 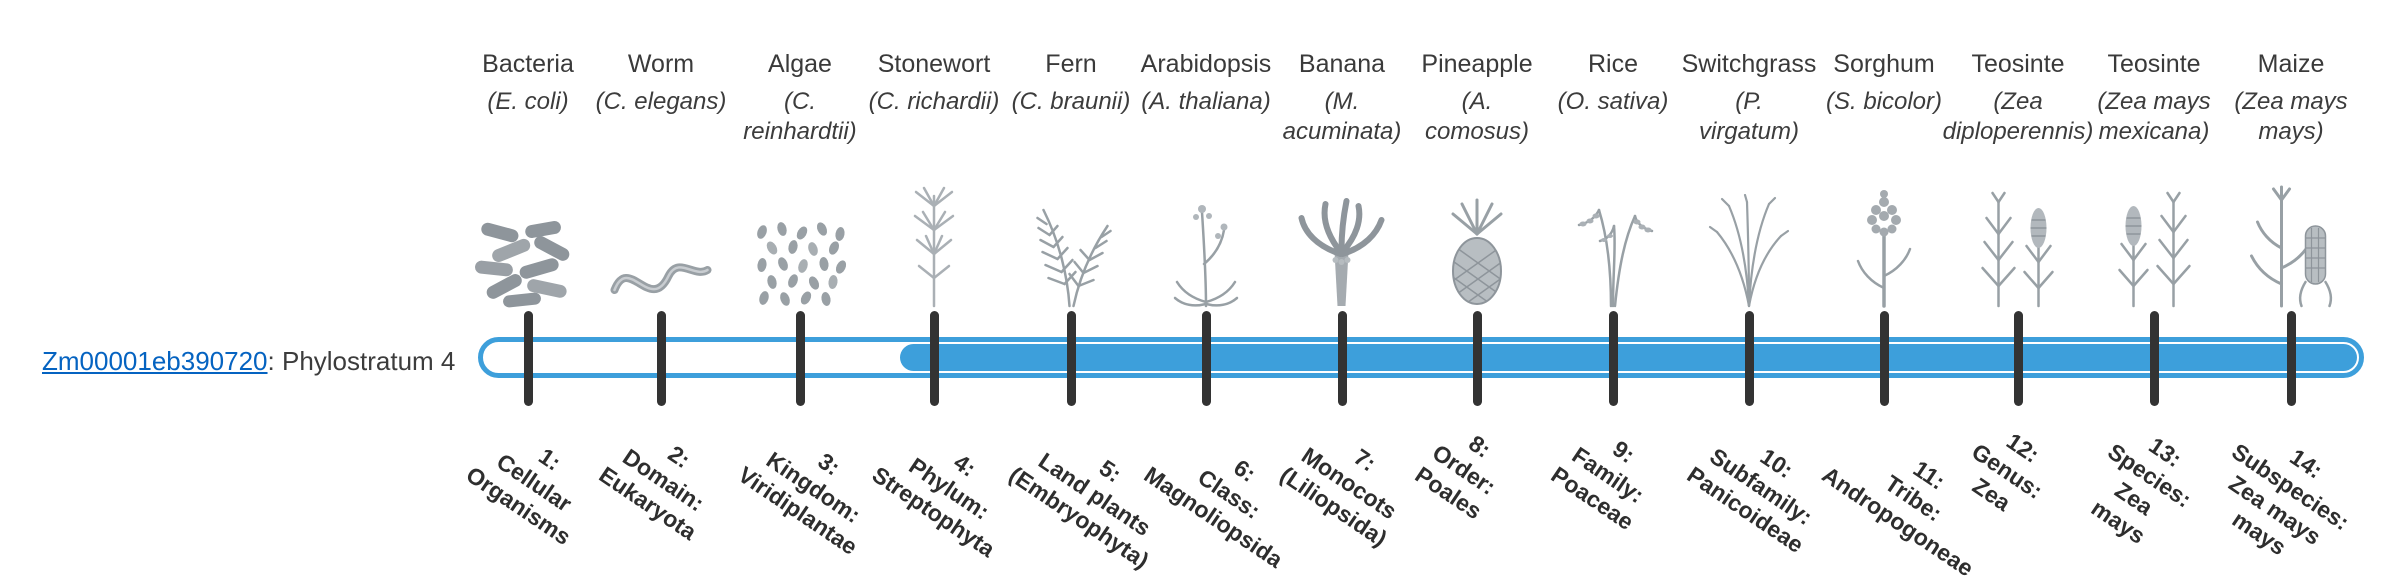 I want to click on axis-label-stratum-12: 12: Genus: Zea, so click(x=2022, y=465).